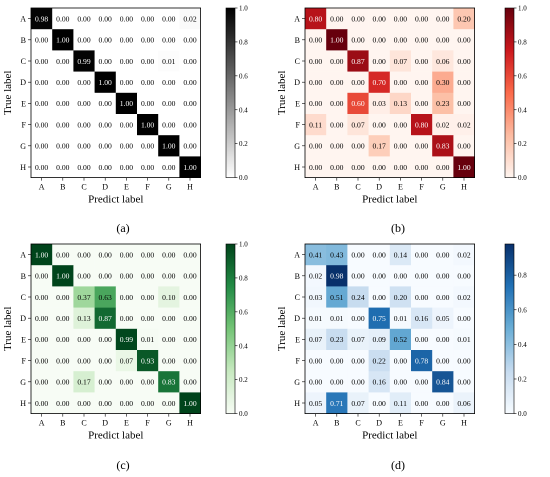 The height and width of the screenshot is (477, 550). I want to click on cell-value-label: 0.98, so click(41, 18).